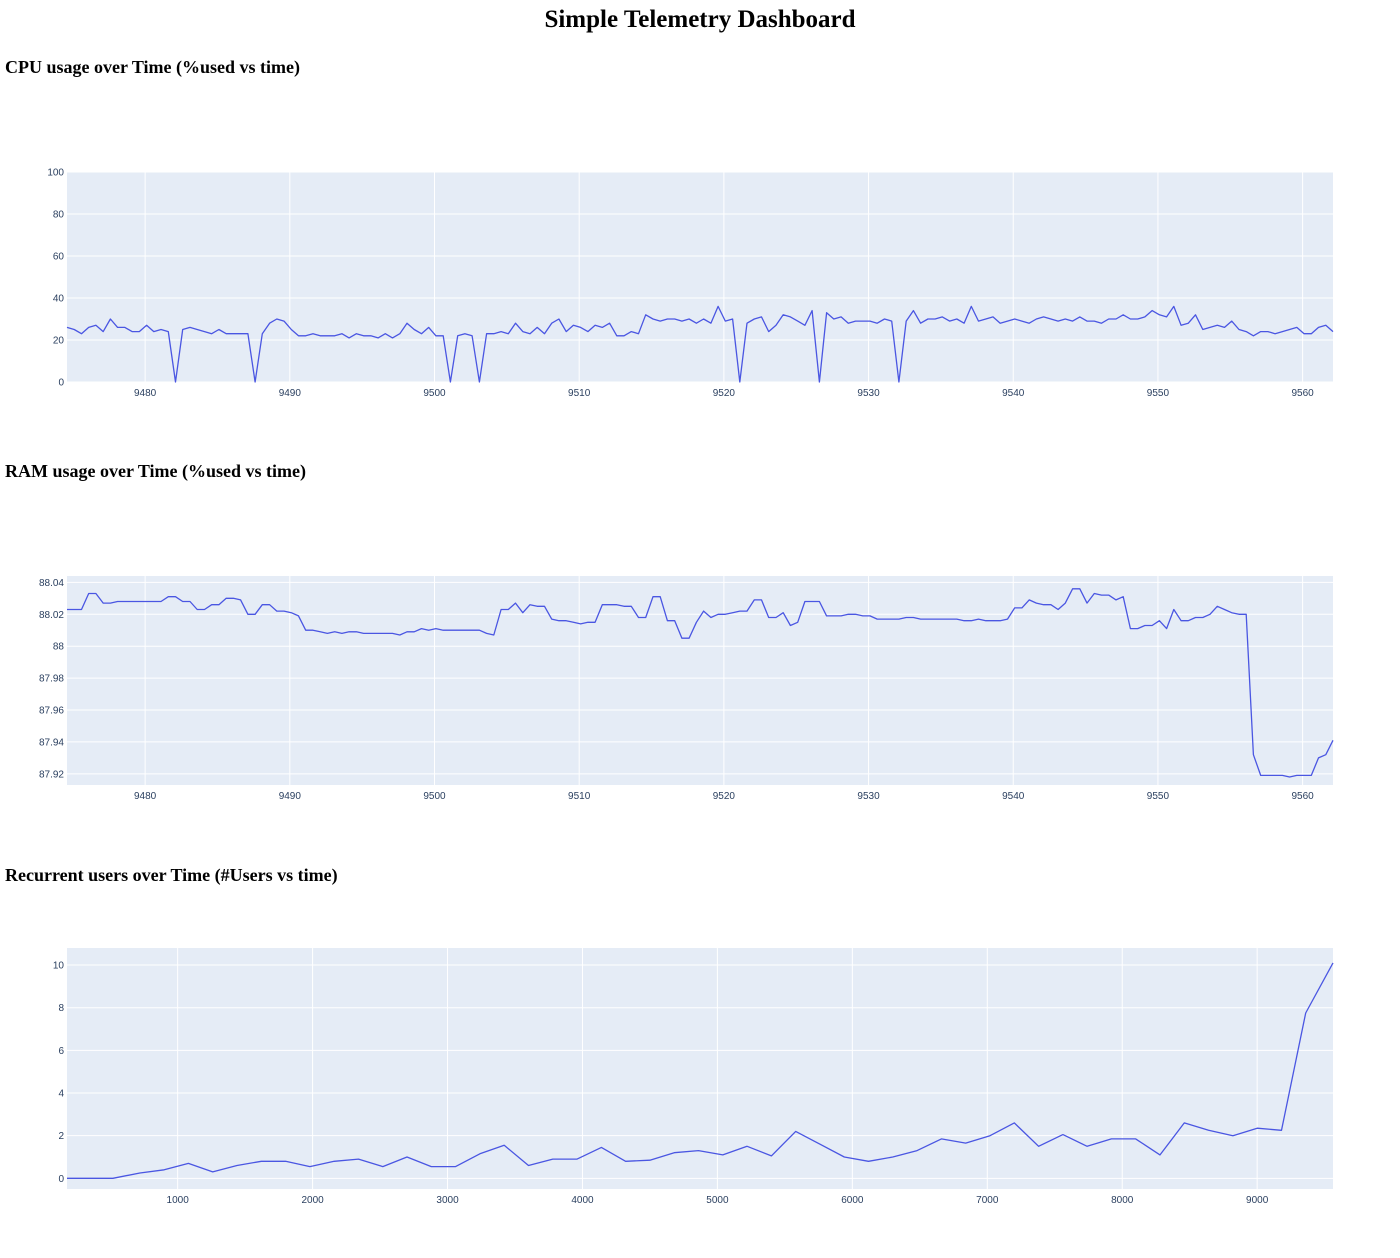  Describe the element at coordinates (59, 647) in the screenshot. I see `y-tick-label: 88` at that location.